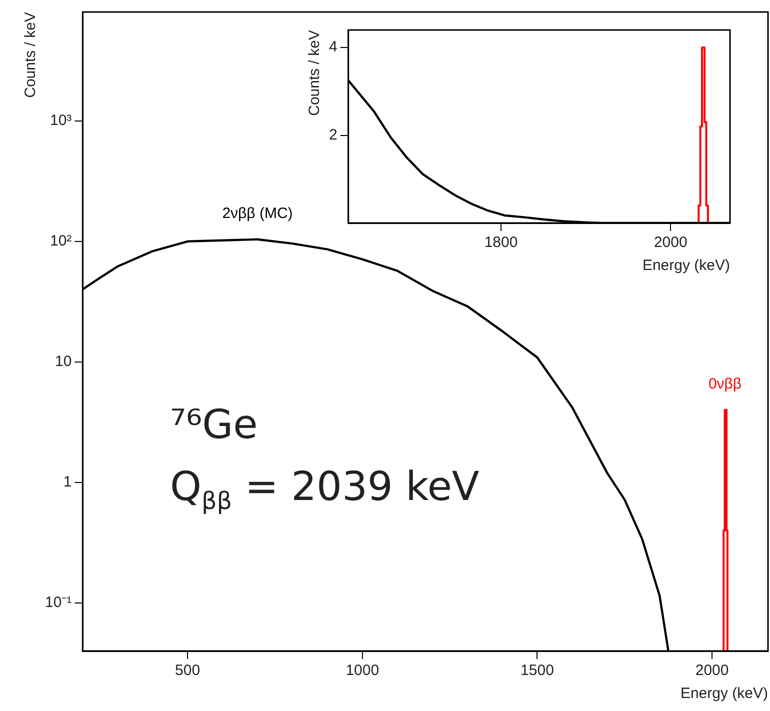  What do you see at coordinates (325, 489) in the screenshot?
I see `annotation: Q$_{ββ}$ = 2039 keV` at bounding box center [325, 489].